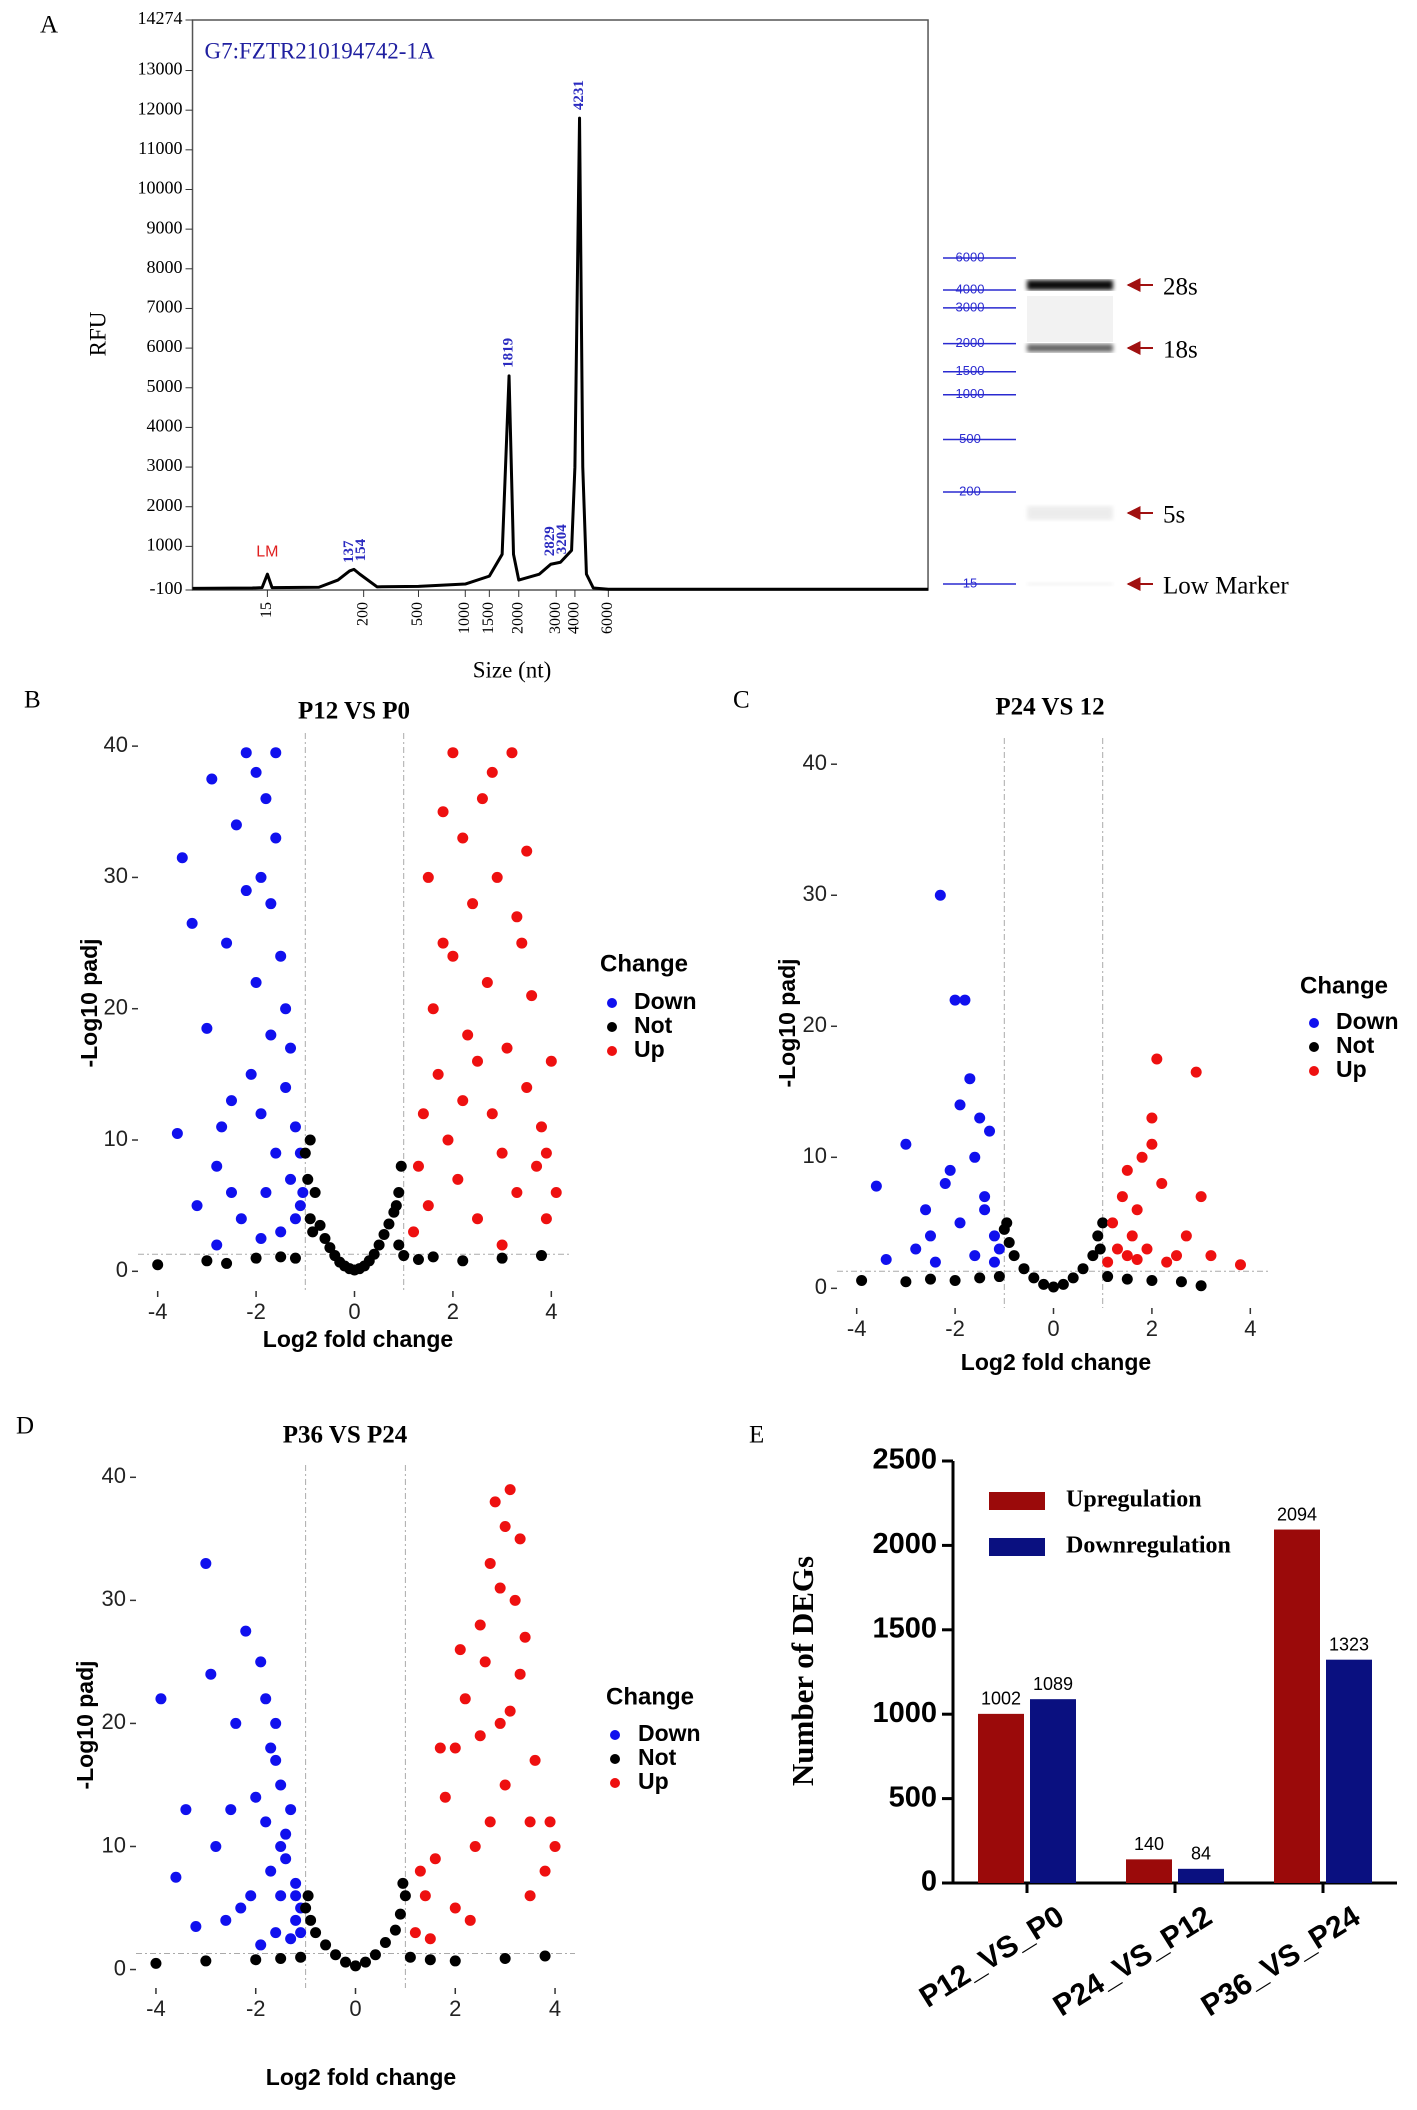 The height and width of the screenshot is (2110, 1417). Describe the element at coordinates (970, 306) in the screenshot. I see `ladder-label: 3000` at that location.